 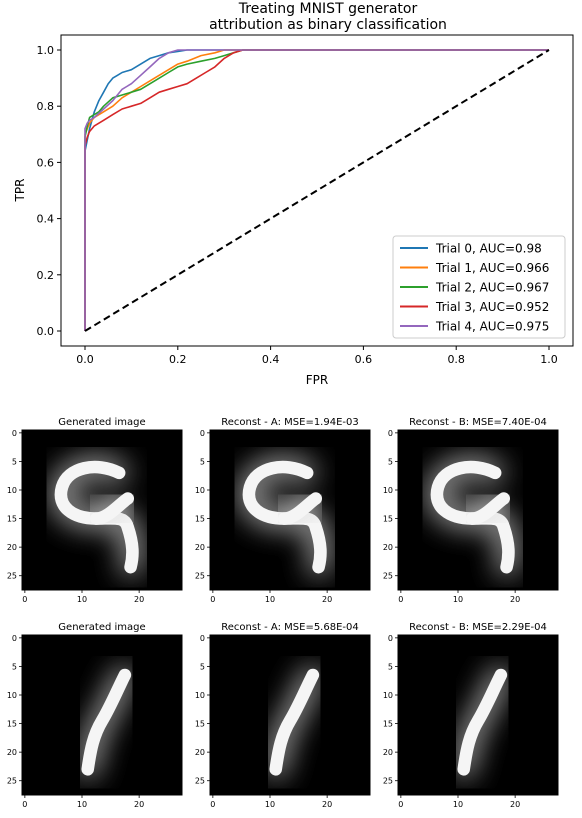 I want to click on image-panel: Reconst - A: MSE=5.68E-04 0 5 10 15 20 25 0 10 20, so click(x=283, y=715).